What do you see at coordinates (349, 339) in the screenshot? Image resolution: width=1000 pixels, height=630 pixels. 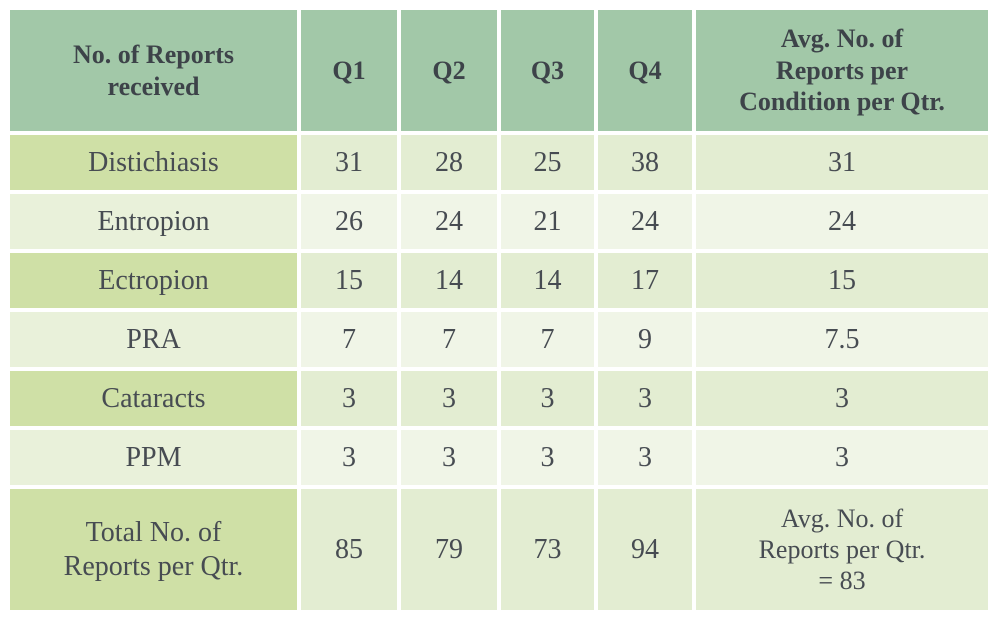 I see `cell-pra-q1: 7` at bounding box center [349, 339].